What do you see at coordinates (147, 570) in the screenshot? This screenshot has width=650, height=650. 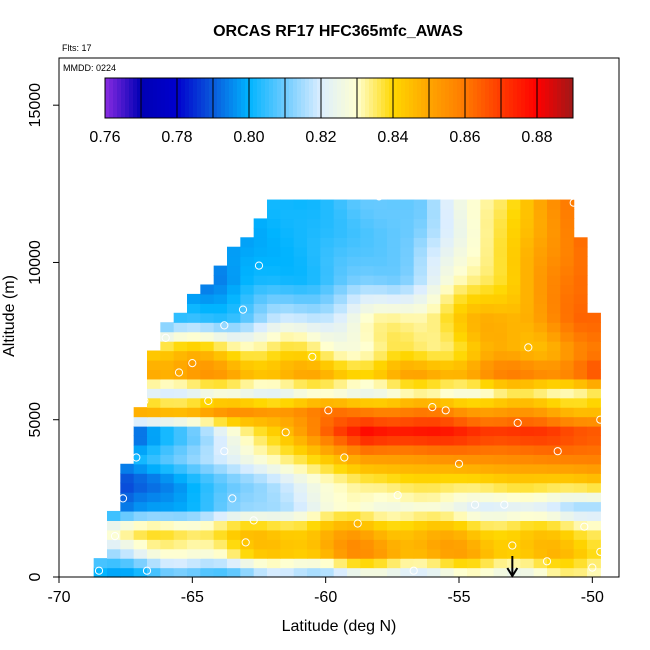 I see `sample-point` at bounding box center [147, 570].